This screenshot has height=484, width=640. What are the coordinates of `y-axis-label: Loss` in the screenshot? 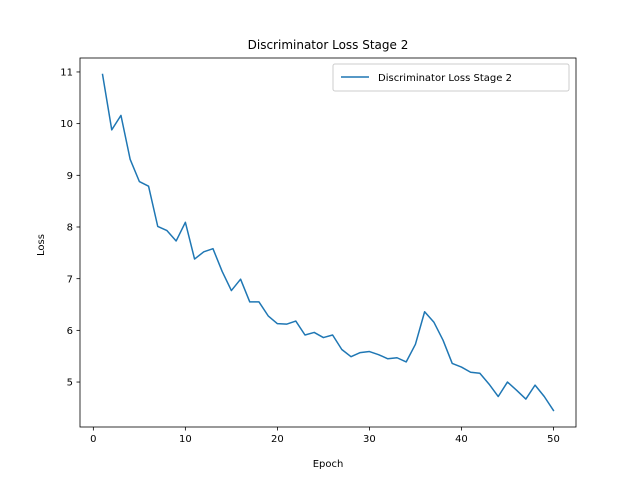 It's located at (41, 245).